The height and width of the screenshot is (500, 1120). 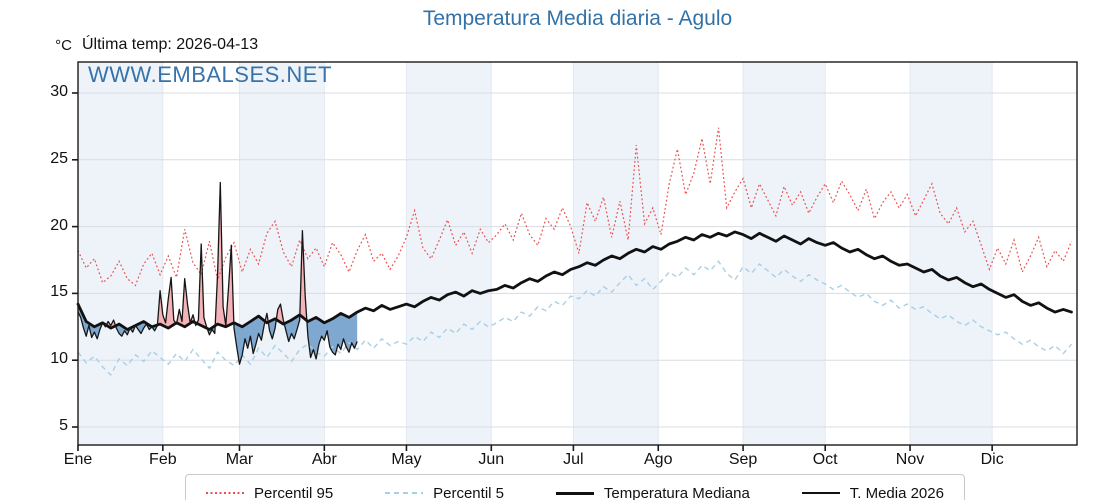 I want to click on x-tick-label-nov: Nov, so click(x=910, y=459).